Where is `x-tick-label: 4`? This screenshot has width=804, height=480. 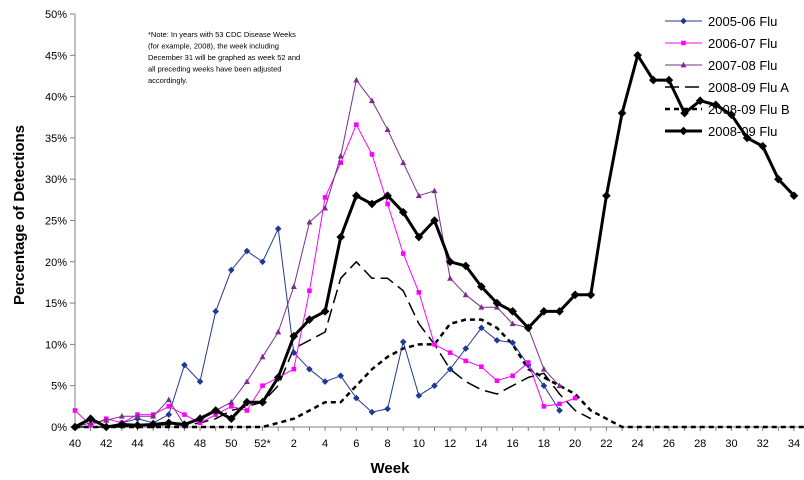
x-tick-label: 4 is located at coordinates (325, 444).